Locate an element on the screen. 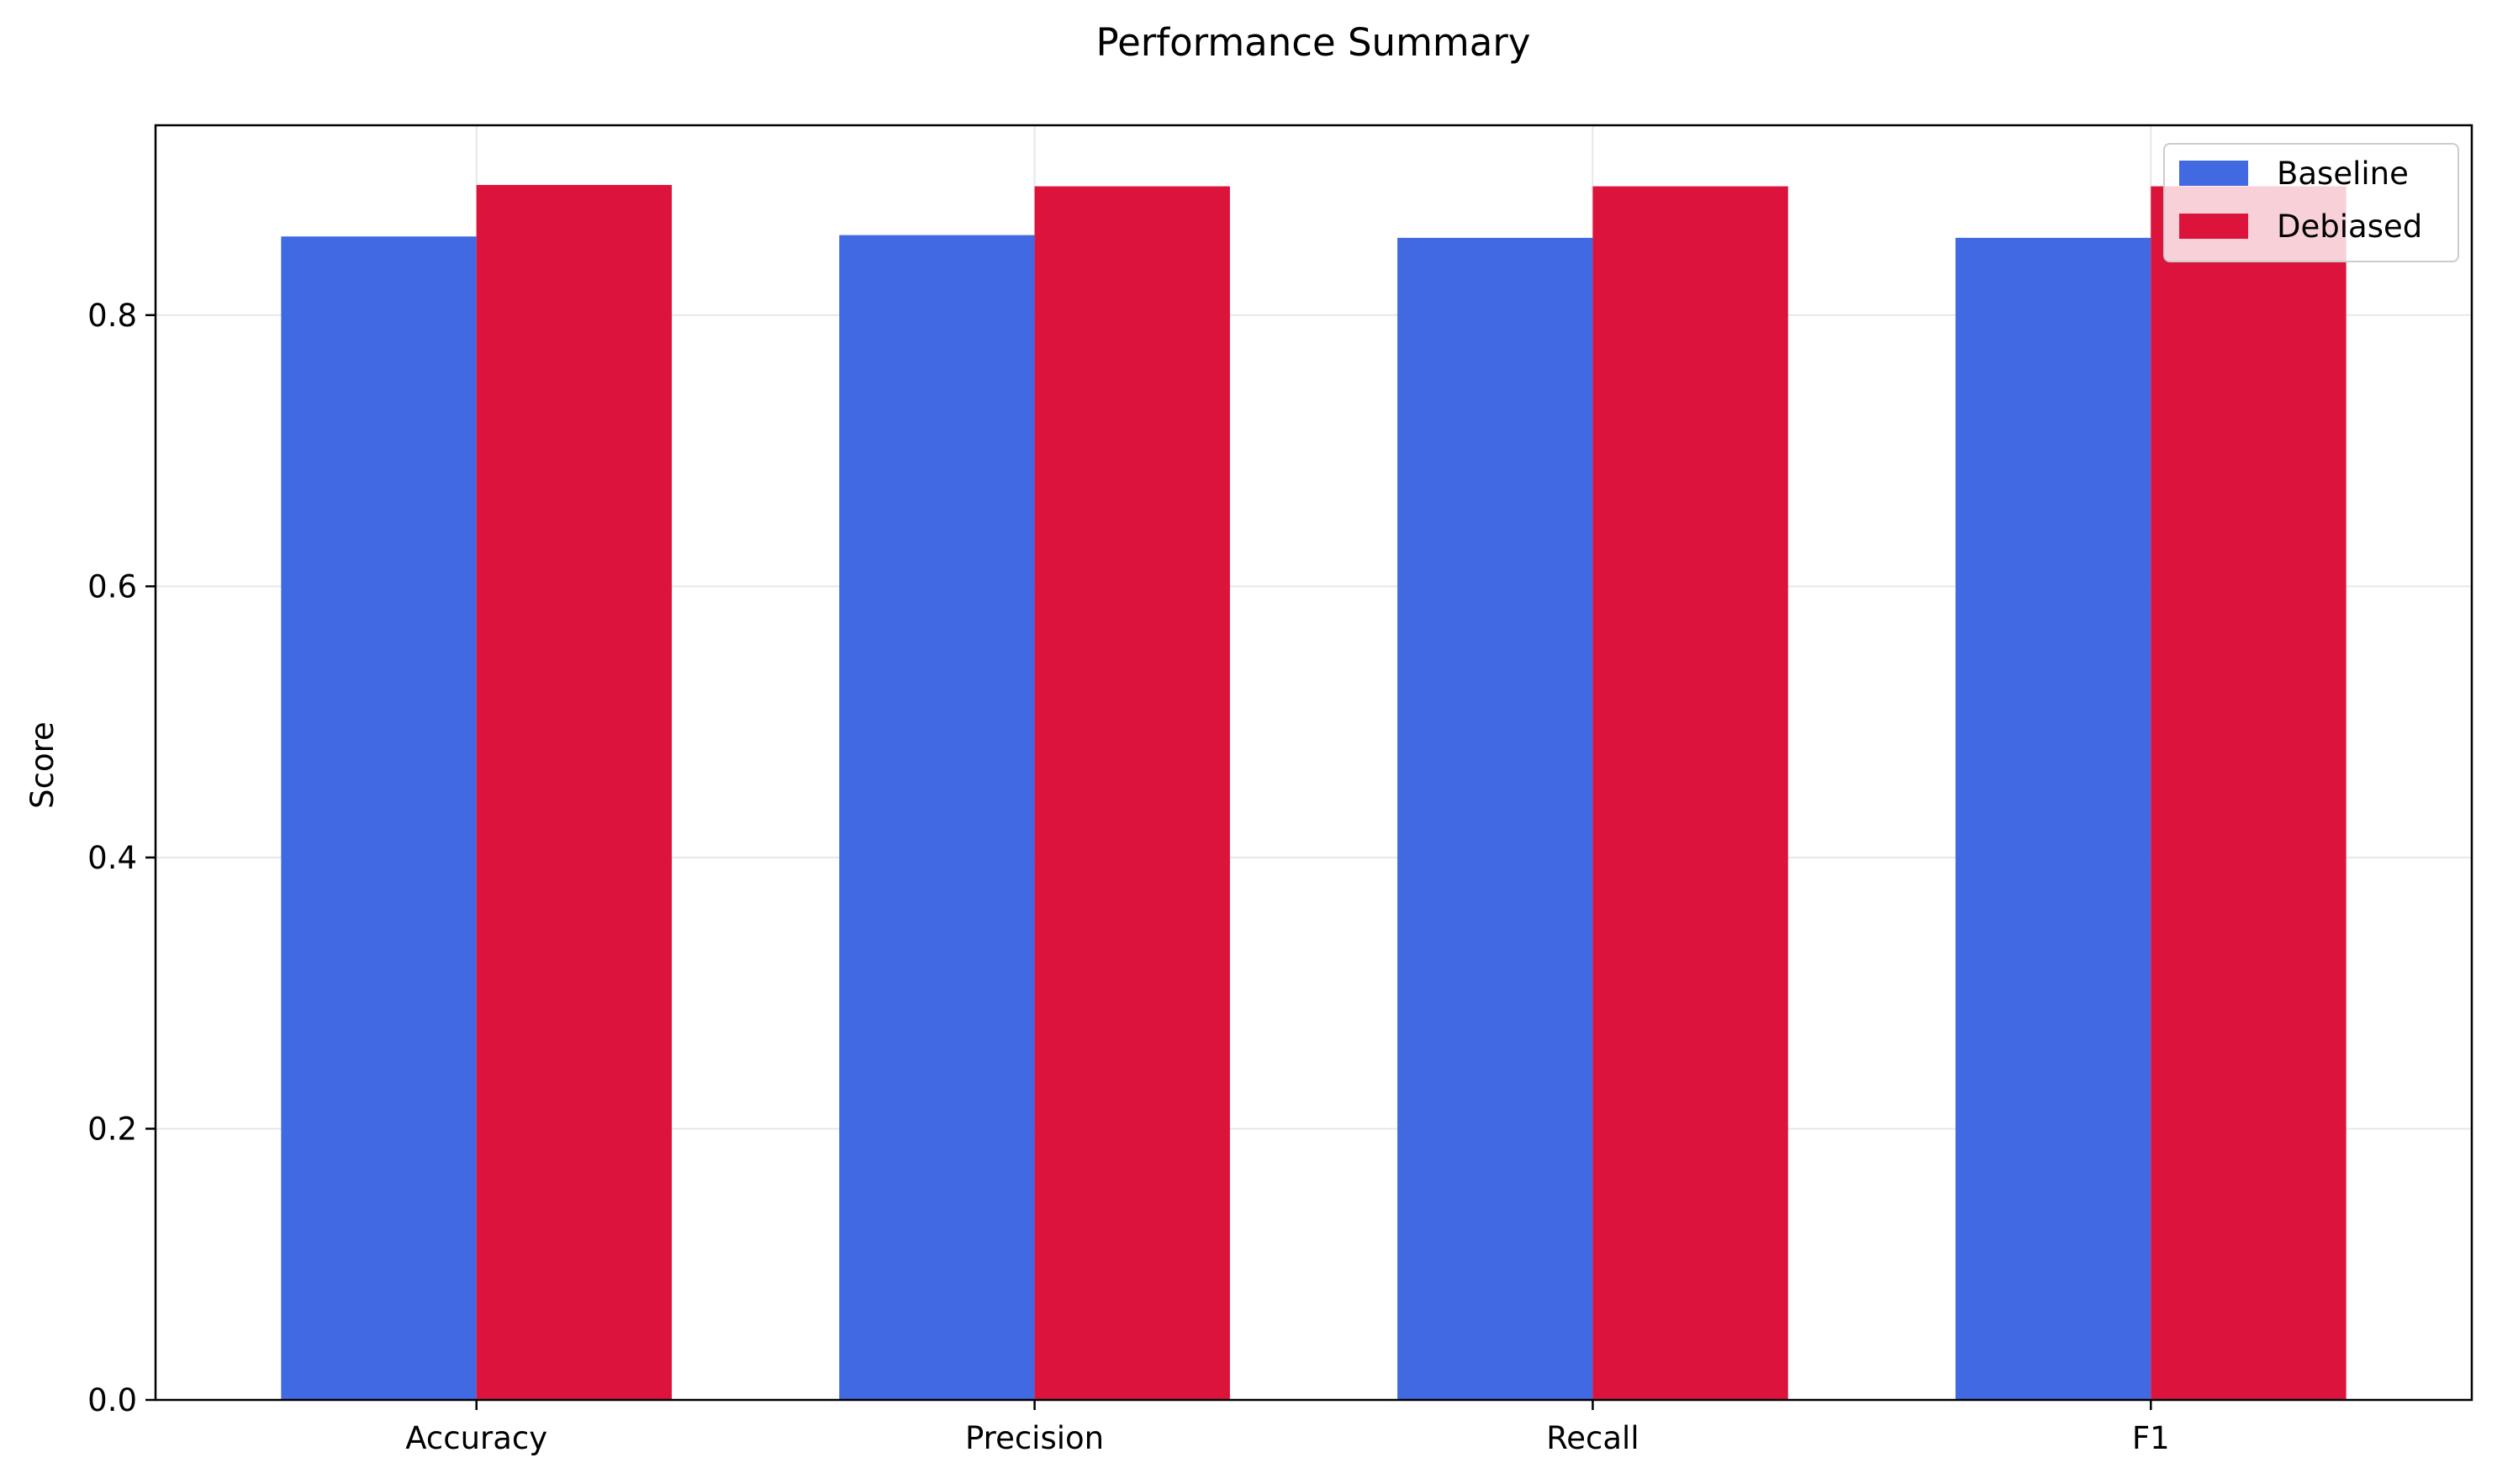 This screenshot has width=2497, height=1484. legend-swatch-baseline is located at coordinates (2213, 173).